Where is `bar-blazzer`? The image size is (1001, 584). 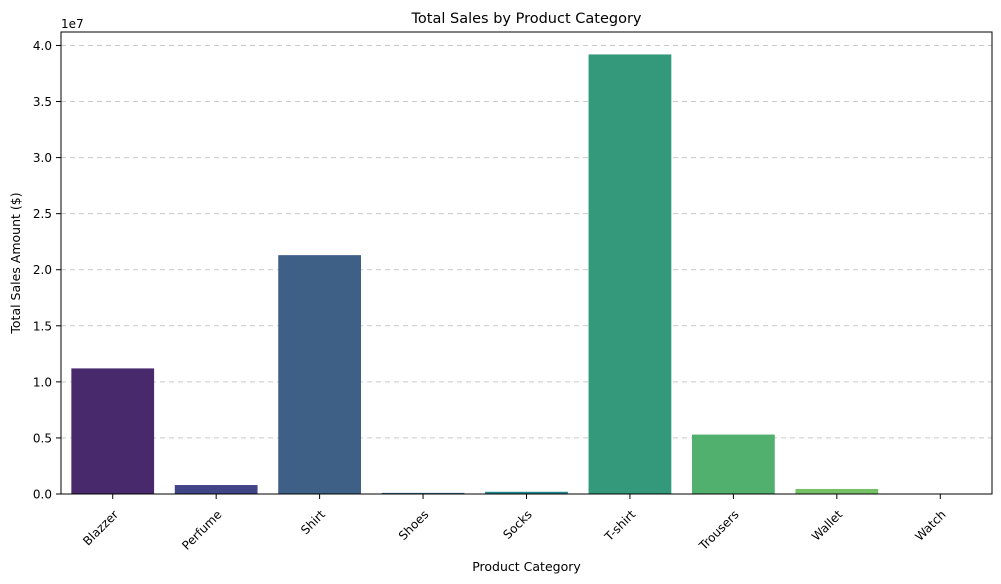
bar-blazzer is located at coordinates (113, 431).